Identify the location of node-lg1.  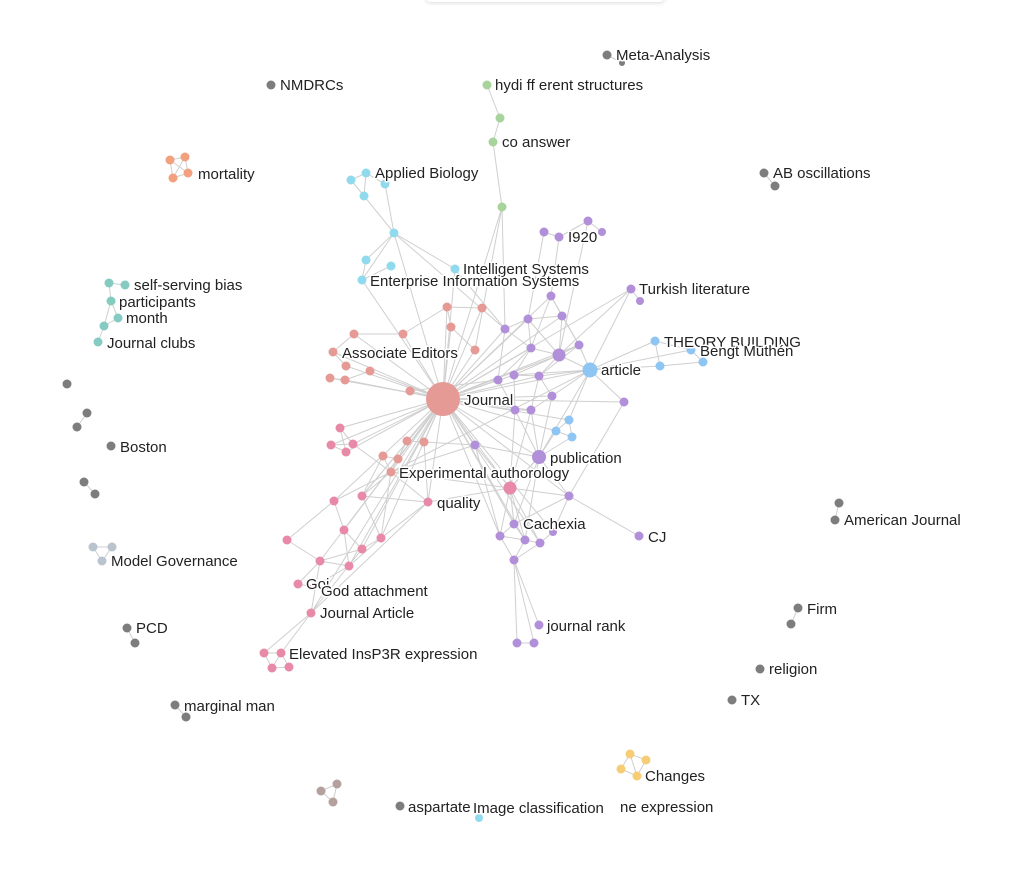
(67, 384).